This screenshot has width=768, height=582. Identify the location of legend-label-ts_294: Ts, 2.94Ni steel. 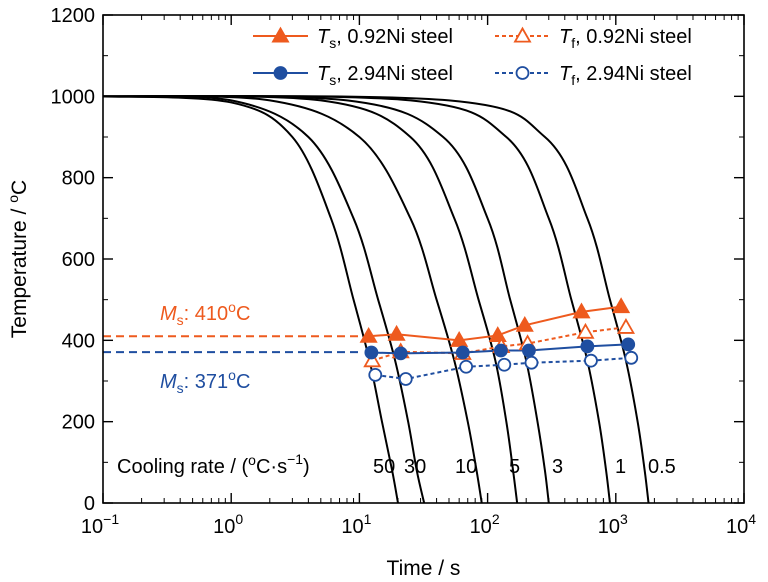
(385, 75).